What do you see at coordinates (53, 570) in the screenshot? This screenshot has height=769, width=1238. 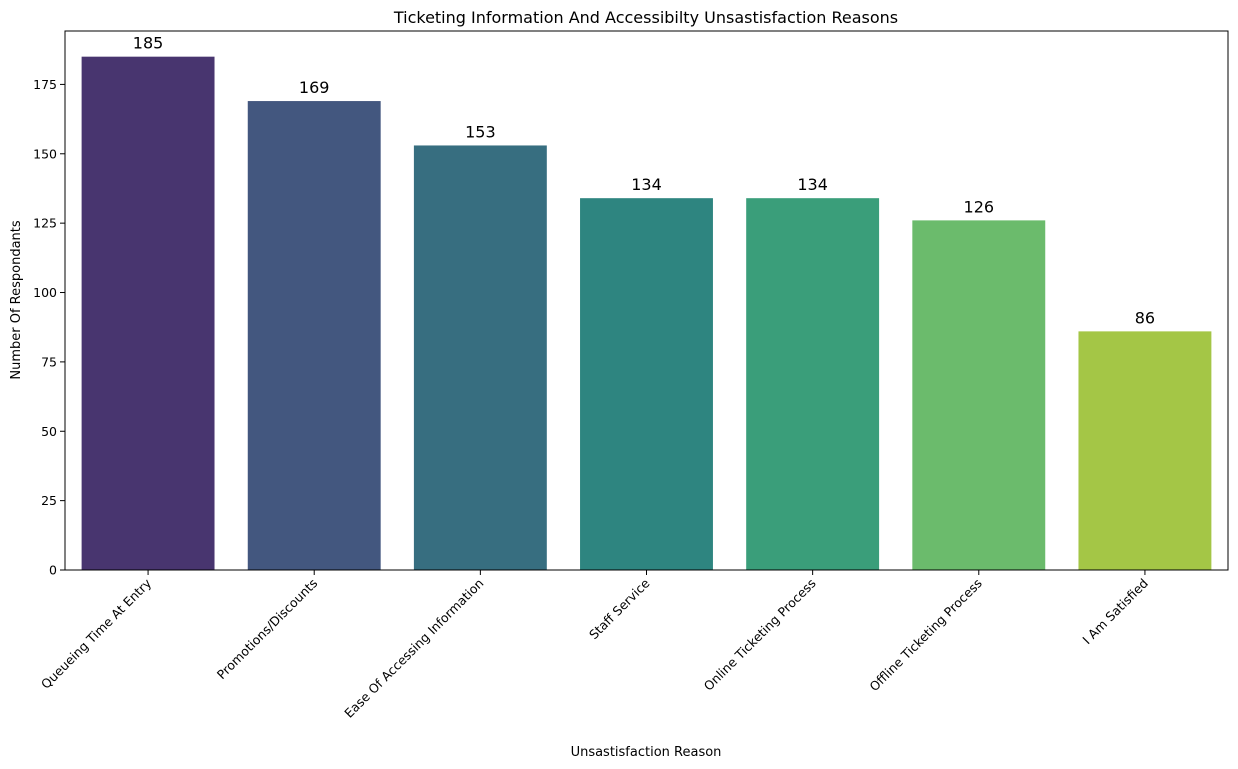 I see `y-tick-label: 0` at bounding box center [53, 570].